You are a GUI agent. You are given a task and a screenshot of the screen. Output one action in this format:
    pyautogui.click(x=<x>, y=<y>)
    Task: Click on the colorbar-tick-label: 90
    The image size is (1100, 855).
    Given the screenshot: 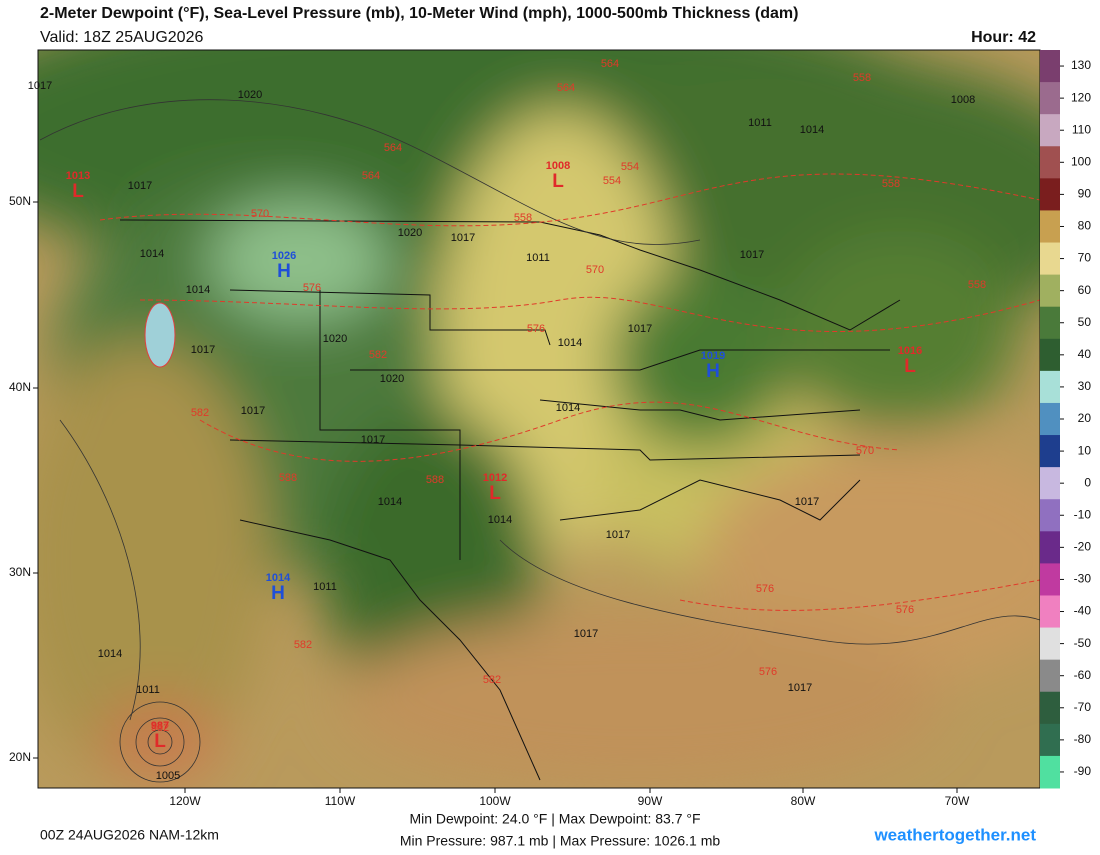 What is the action you would take?
    pyautogui.click(x=1085, y=194)
    